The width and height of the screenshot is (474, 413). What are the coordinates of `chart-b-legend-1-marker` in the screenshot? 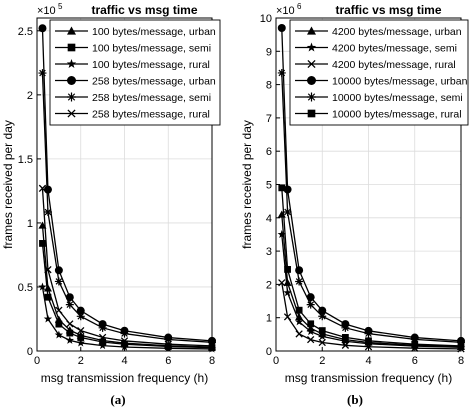 It's located at (311, 30).